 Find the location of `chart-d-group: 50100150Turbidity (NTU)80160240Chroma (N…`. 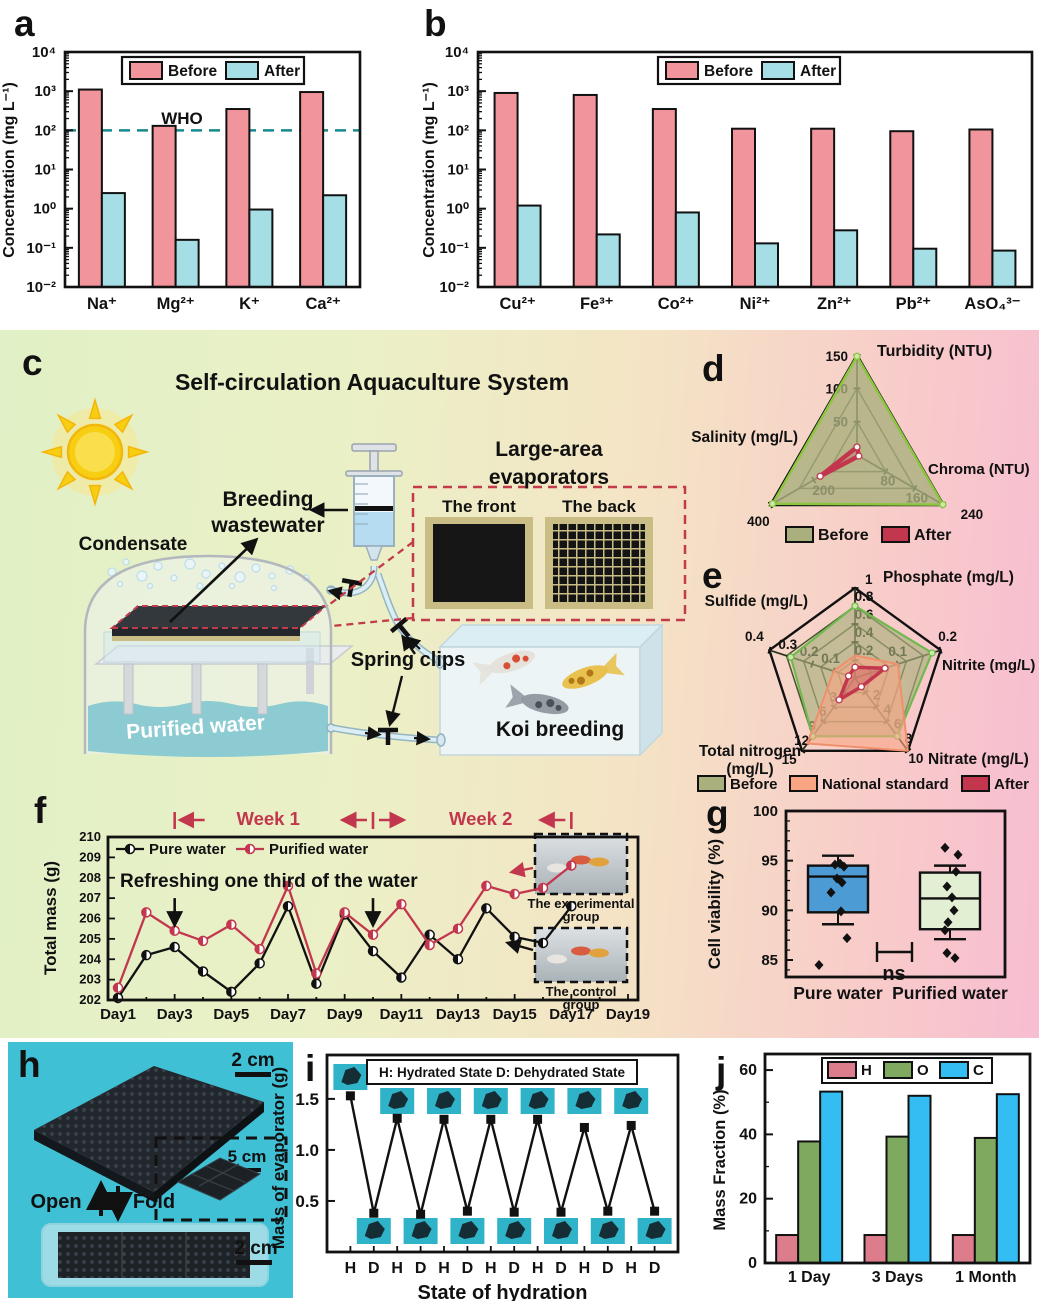

chart-d-group: 50100150Turbidity (NTU)80160240Chroma (N… is located at coordinates (860, 443).